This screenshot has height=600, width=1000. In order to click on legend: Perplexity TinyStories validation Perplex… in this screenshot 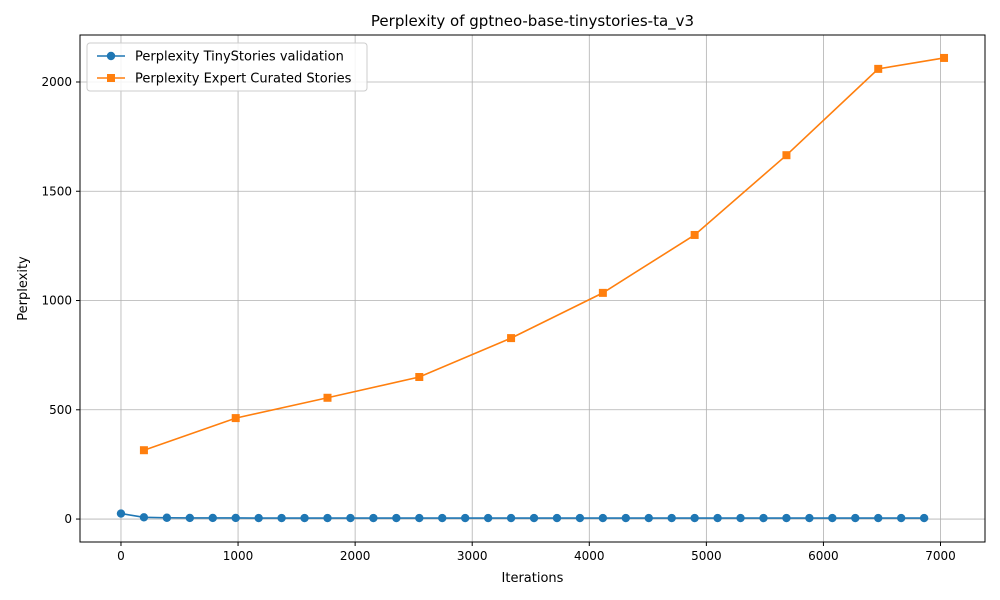, I will do `click(227, 67)`.